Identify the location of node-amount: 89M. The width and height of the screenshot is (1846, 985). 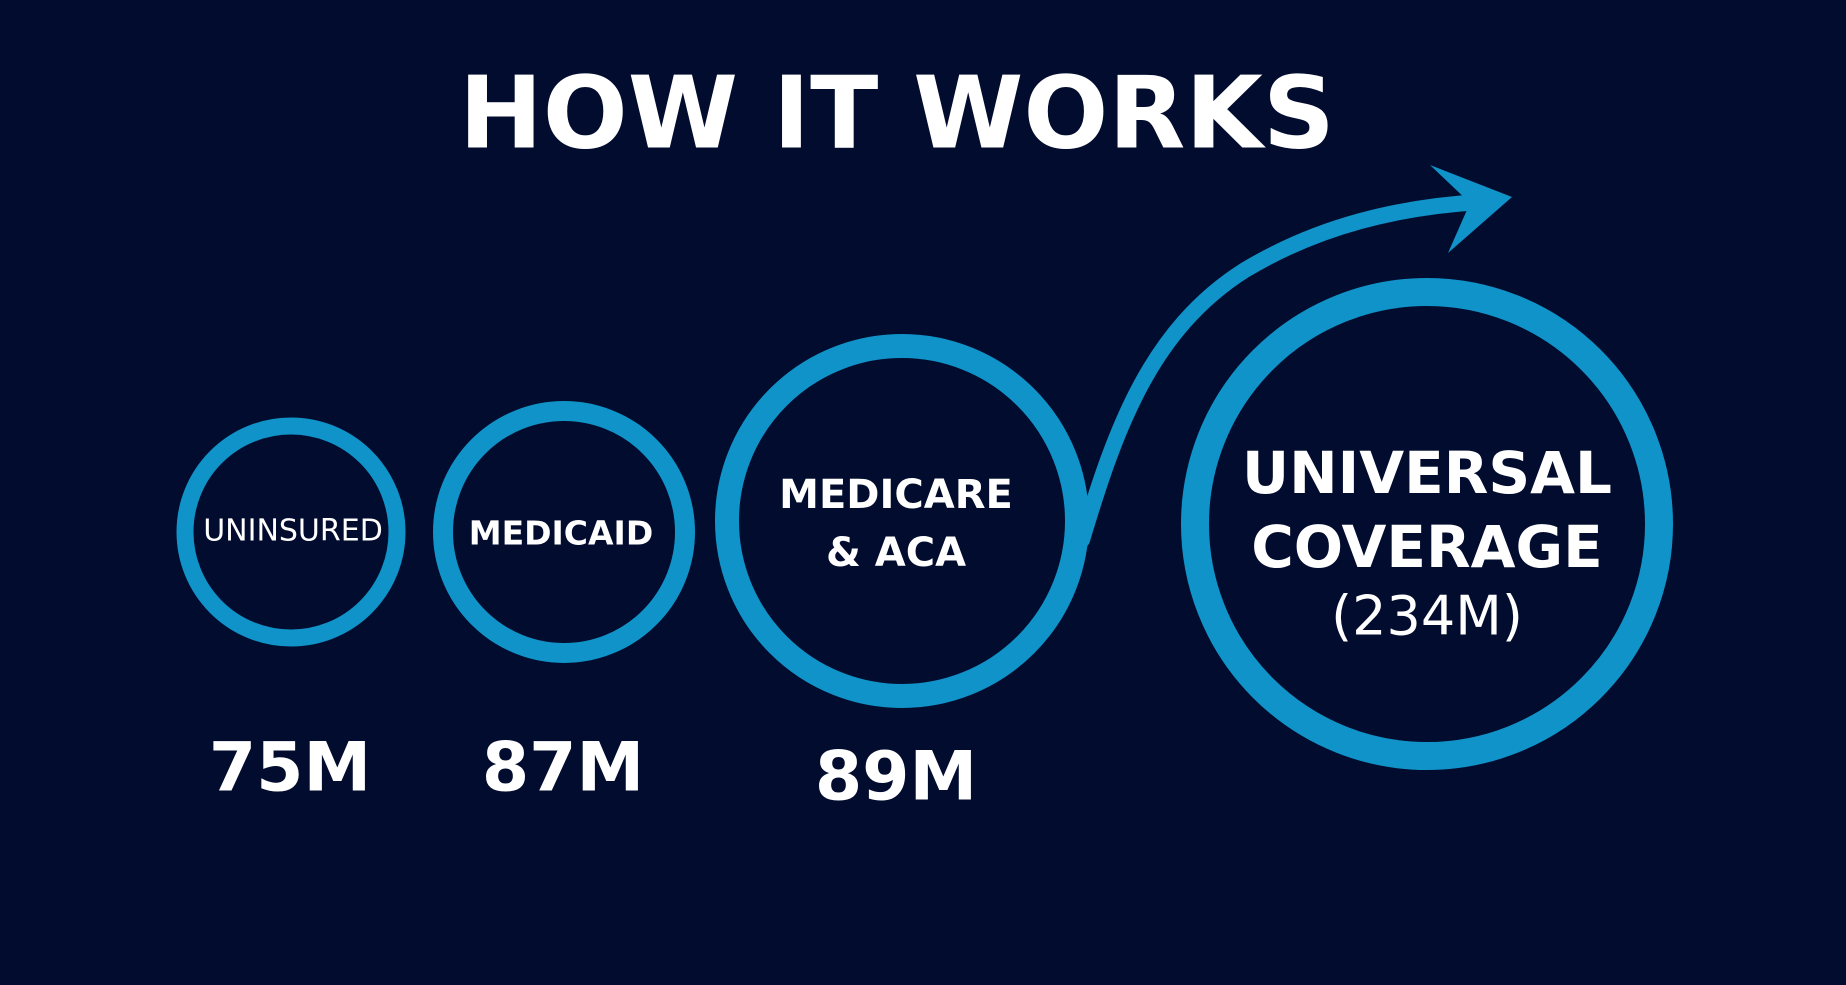
(896, 777).